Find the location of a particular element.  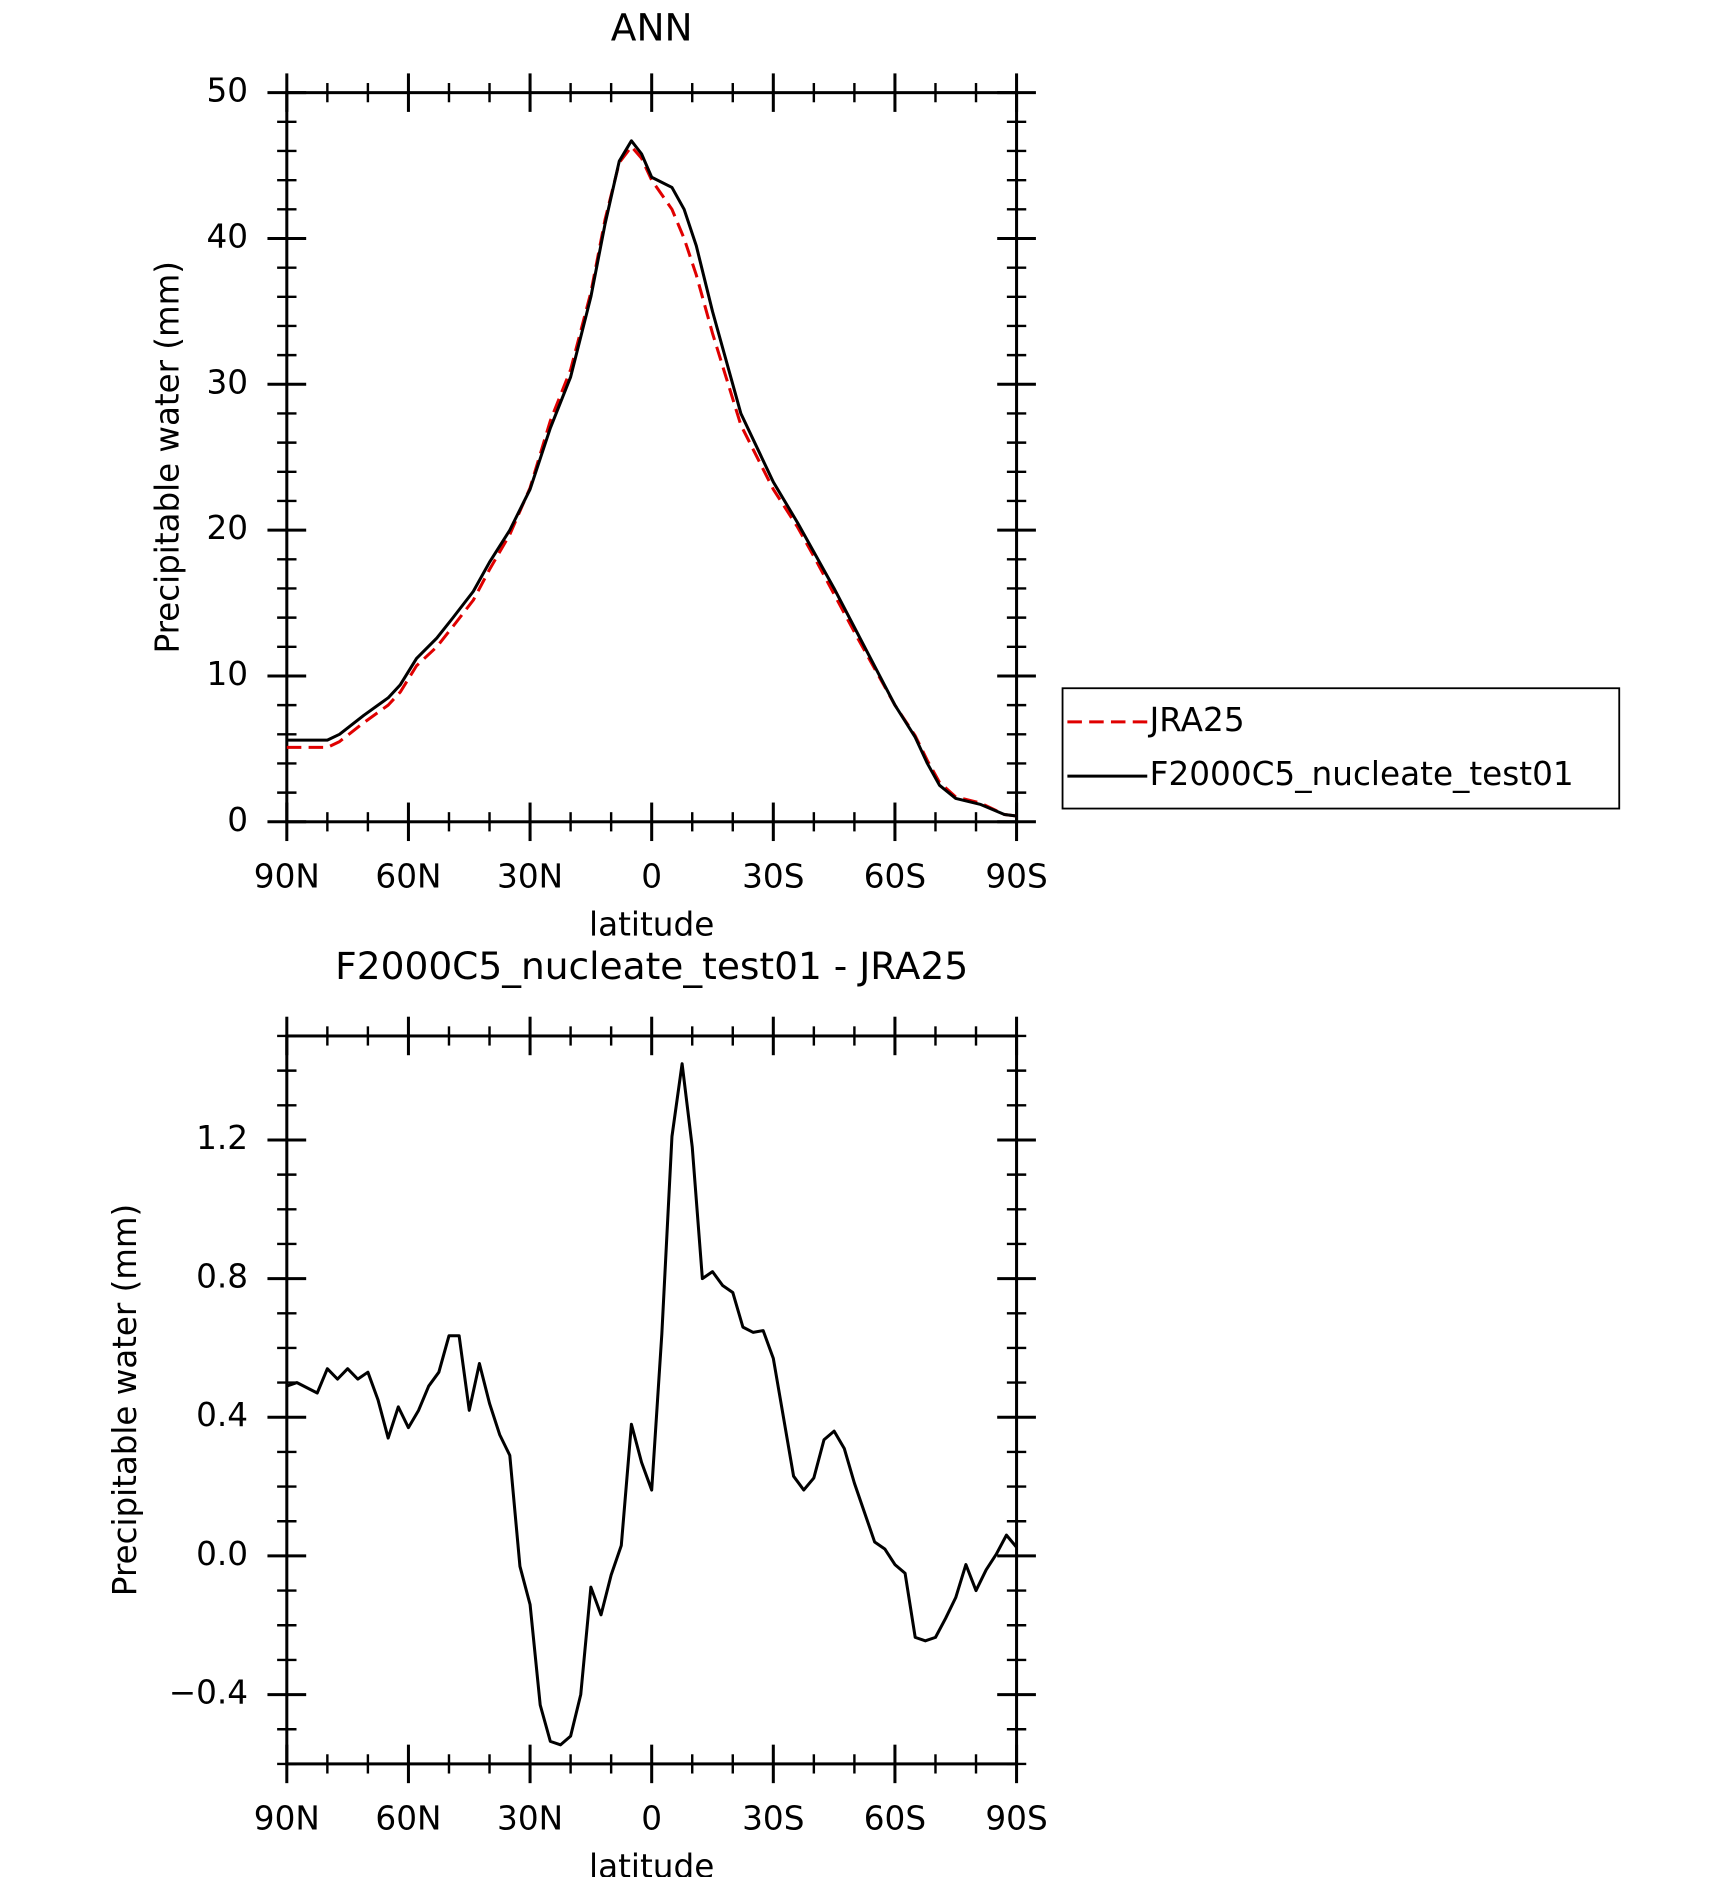

y-tick-label: 10 is located at coordinates (228, 674).